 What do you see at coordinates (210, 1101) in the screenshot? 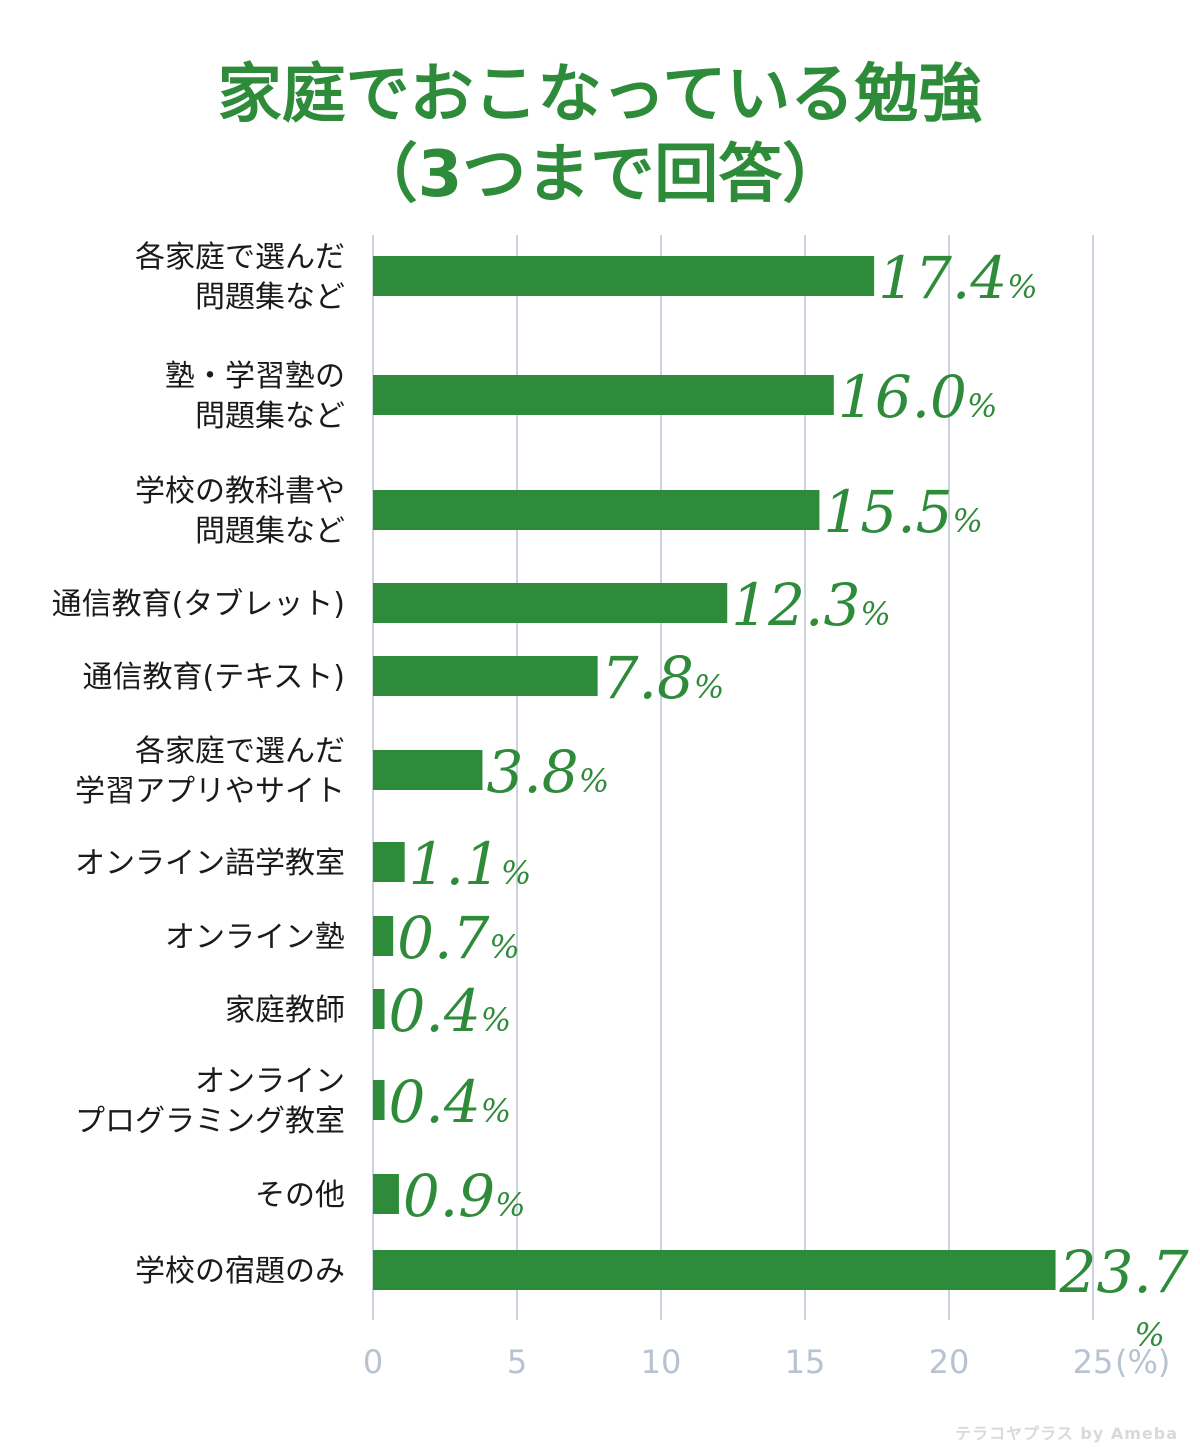
I see `category-label: オンラインプログラミング教室` at bounding box center [210, 1101].